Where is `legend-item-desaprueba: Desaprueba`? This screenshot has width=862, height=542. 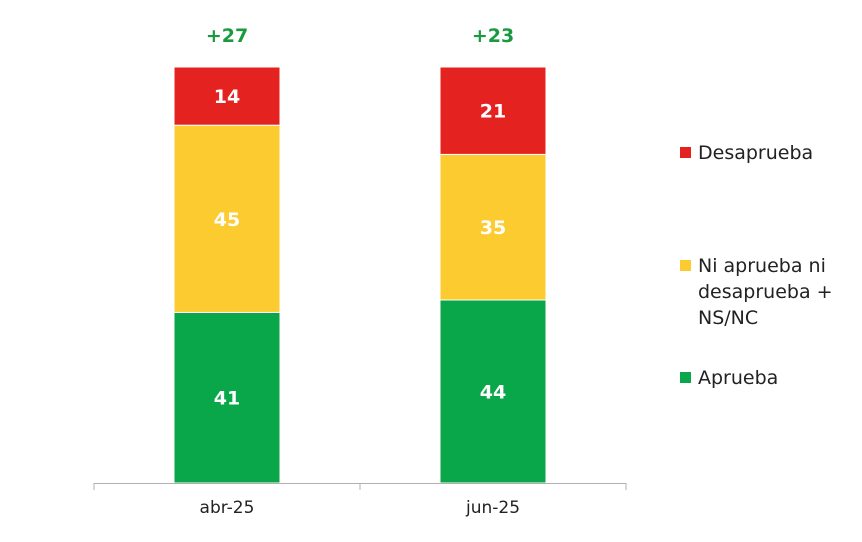 legend-item-desaprueba: Desaprueba is located at coordinates (770, 153).